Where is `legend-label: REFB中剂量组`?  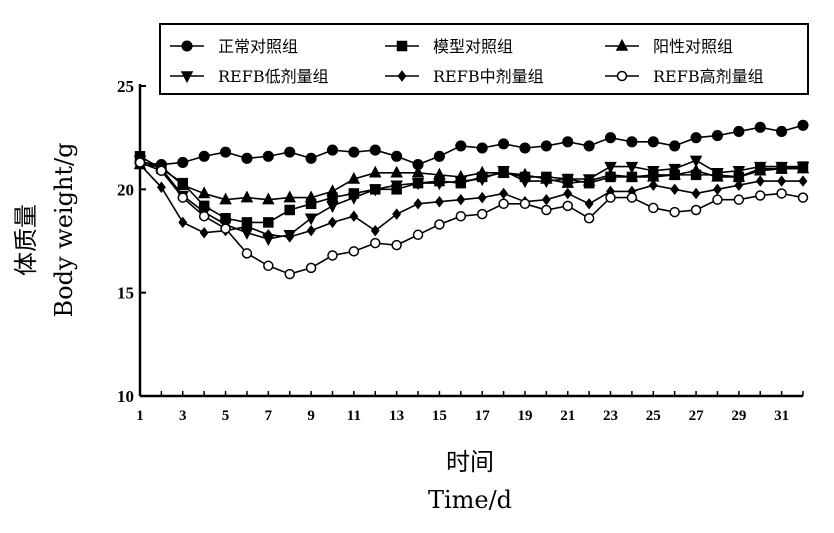
legend-label: REFB中剂量组 is located at coordinates (488, 76).